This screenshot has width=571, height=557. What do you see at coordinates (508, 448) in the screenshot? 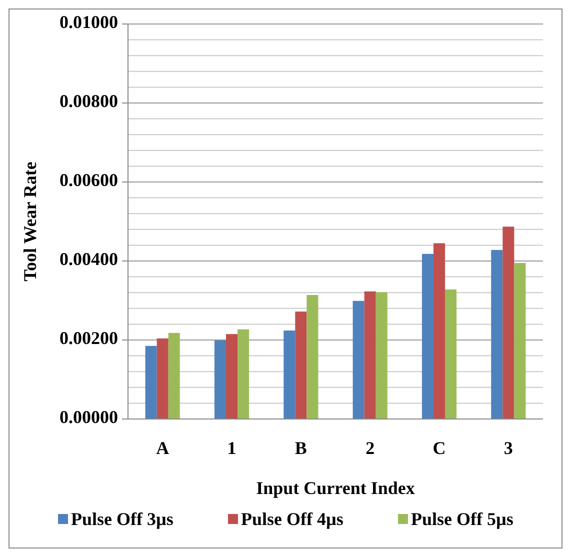
I see `x-tick-label: 3` at bounding box center [508, 448].